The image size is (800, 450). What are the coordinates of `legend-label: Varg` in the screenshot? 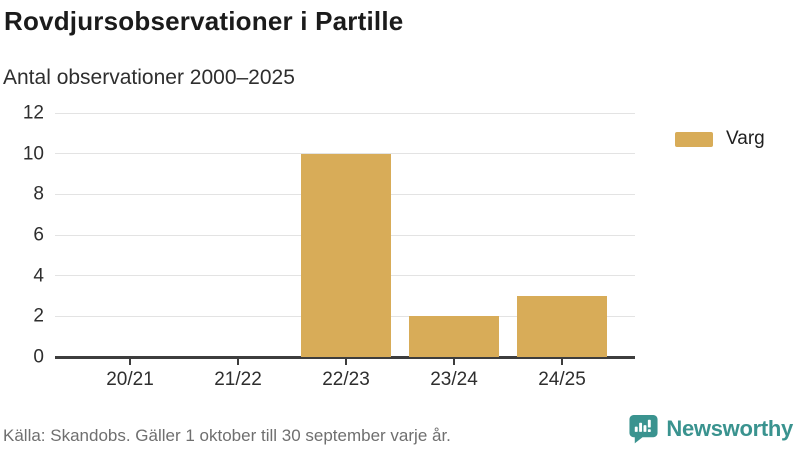 It's located at (745, 138).